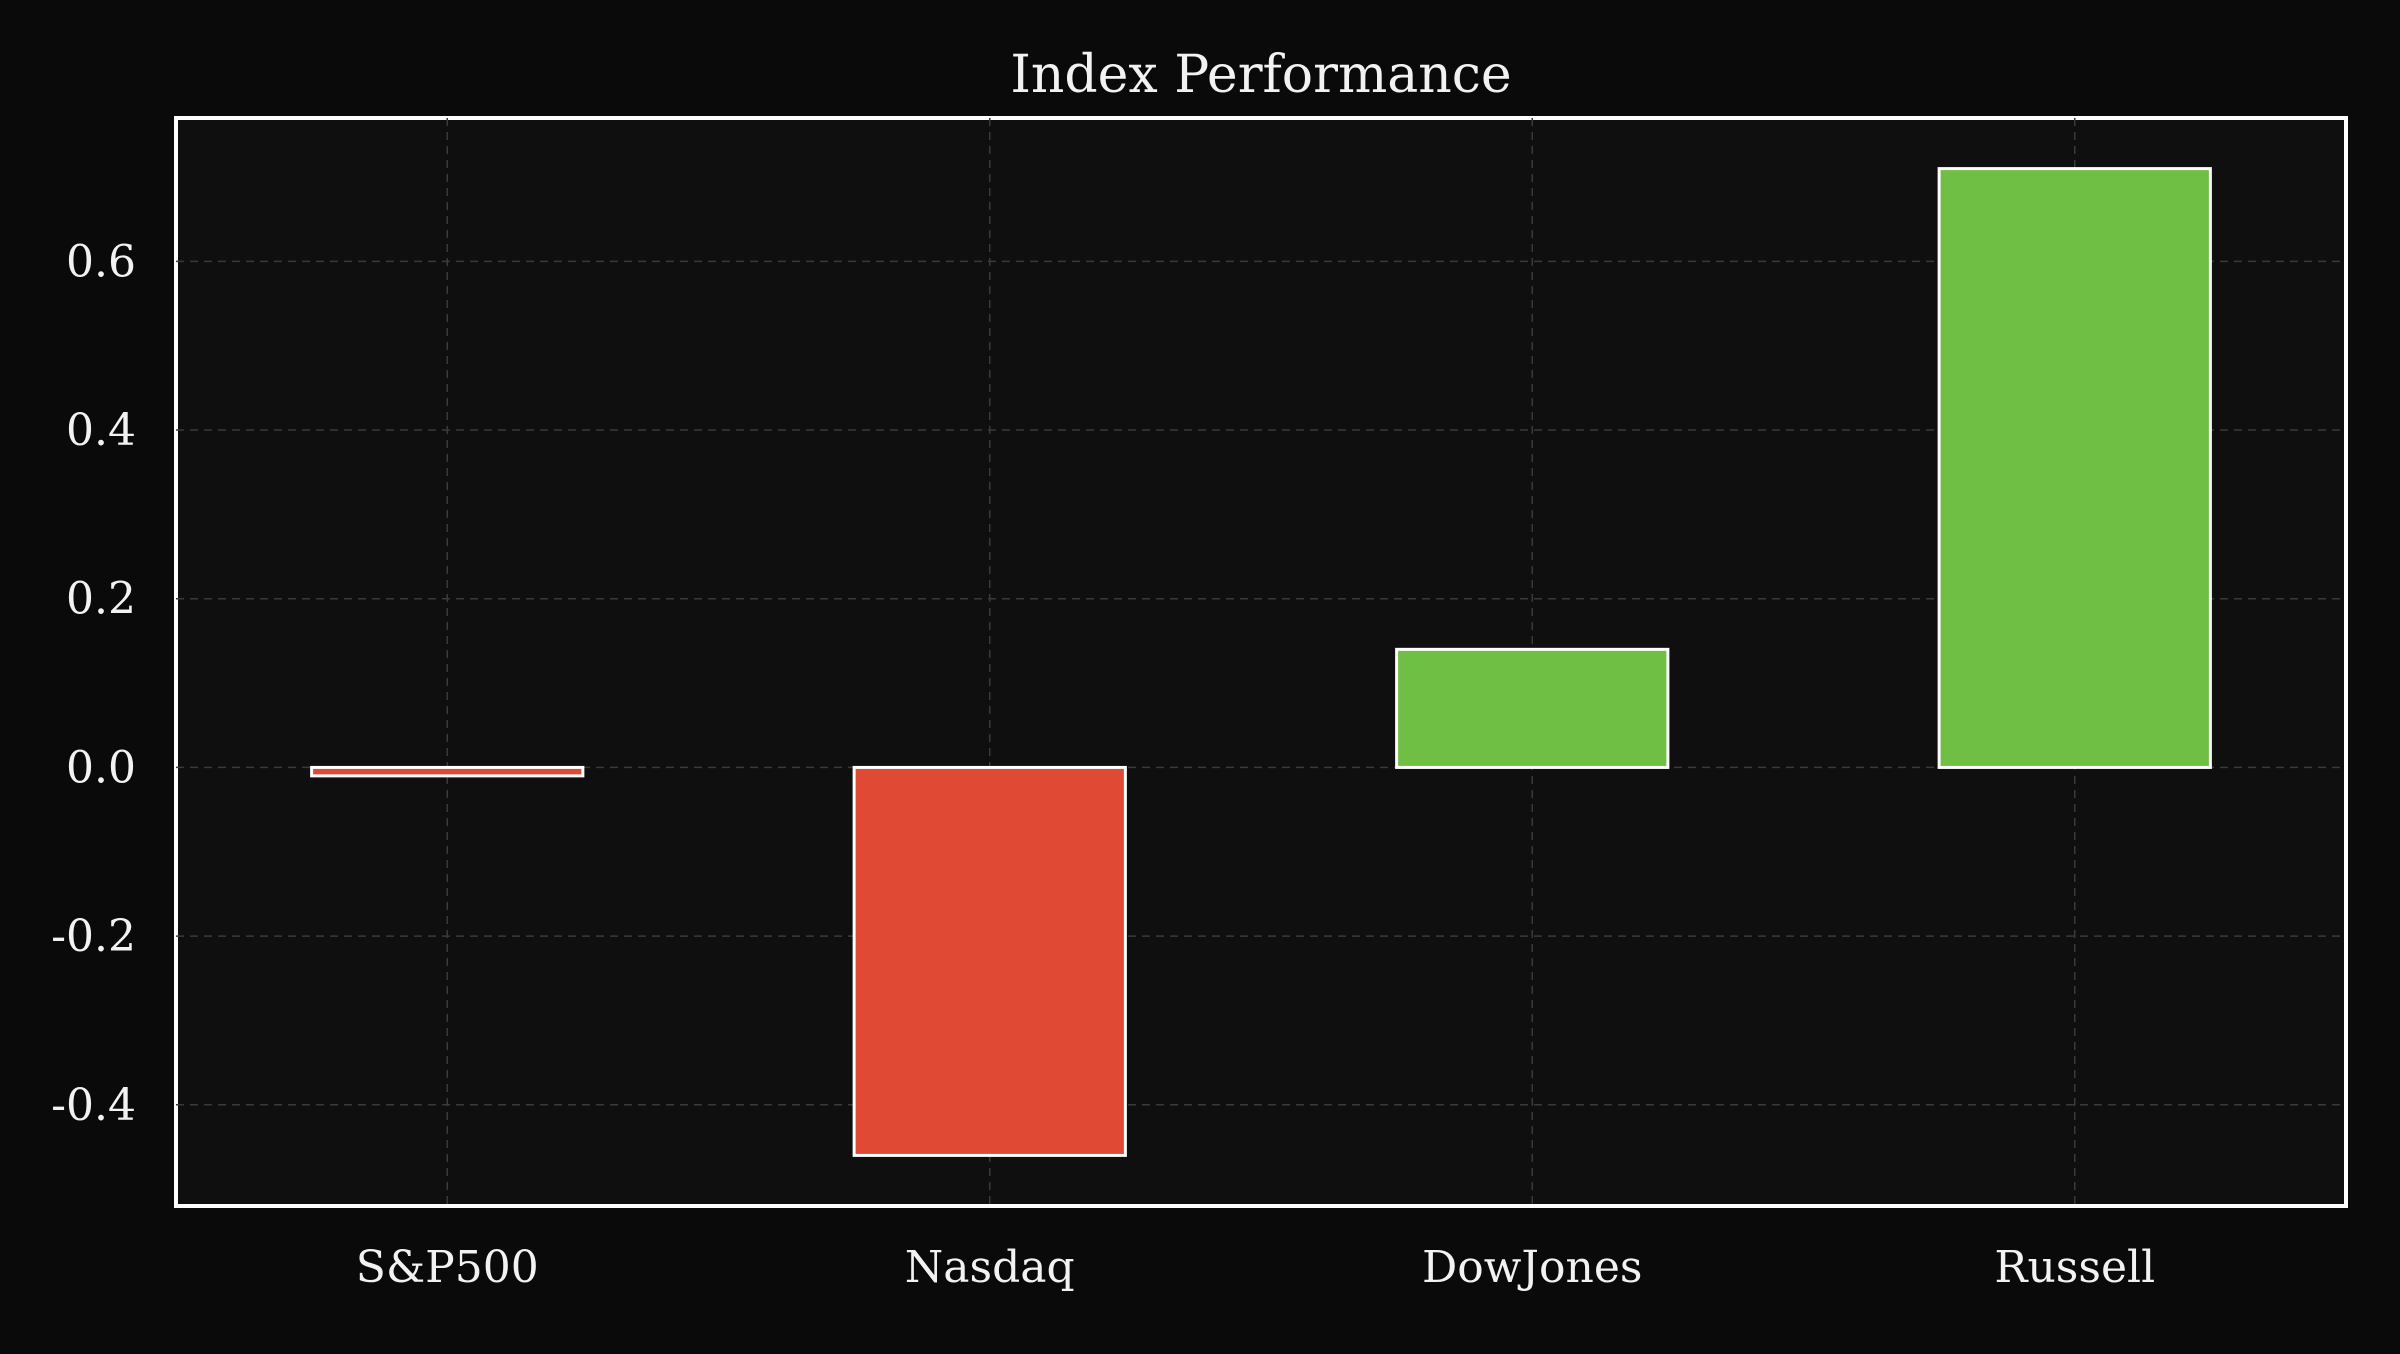 The width and height of the screenshot is (2400, 1354). What do you see at coordinates (989, 961) in the screenshot?
I see `bar-nasdaq` at bounding box center [989, 961].